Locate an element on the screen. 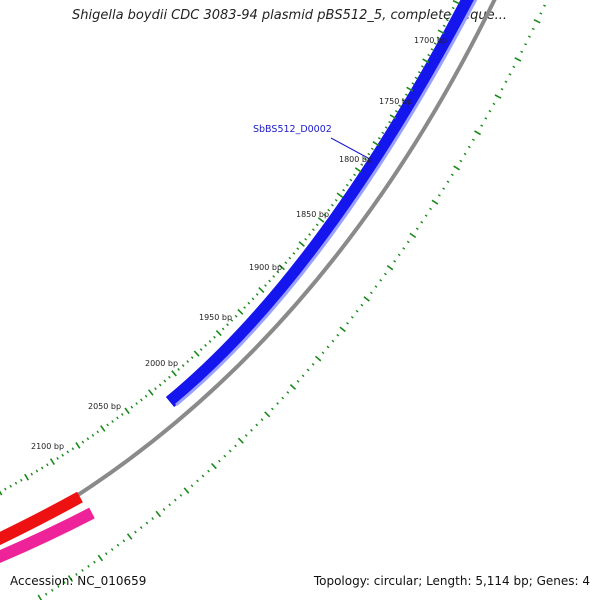 The height and width of the screenshot is (600, 600). gene-arc-pink is located at coordinates (47, 536).